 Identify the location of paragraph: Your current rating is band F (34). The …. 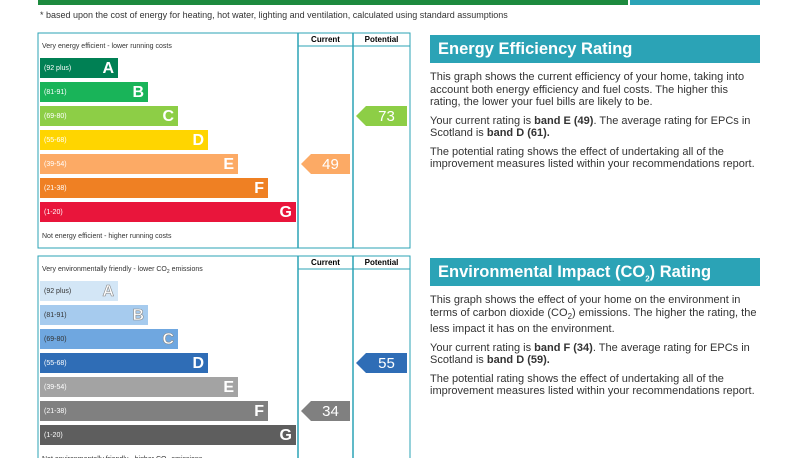
(595, 354).